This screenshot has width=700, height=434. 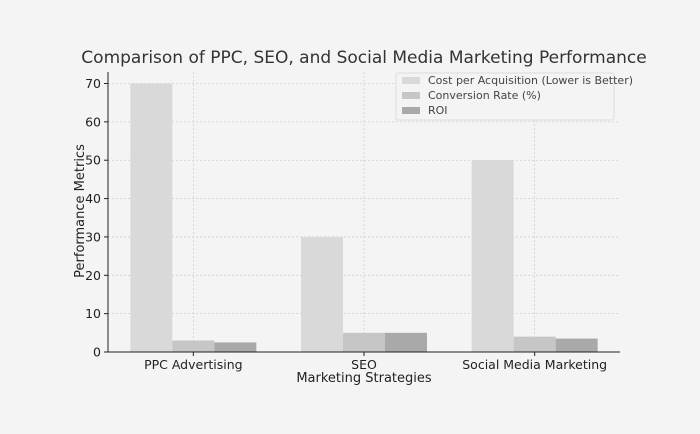 What do you see at coordinates (530, 80) in the screenshot?
I see `legend-label-1: Cost per Acquisition (Lower is Better)` at bounding box center [530, 80].